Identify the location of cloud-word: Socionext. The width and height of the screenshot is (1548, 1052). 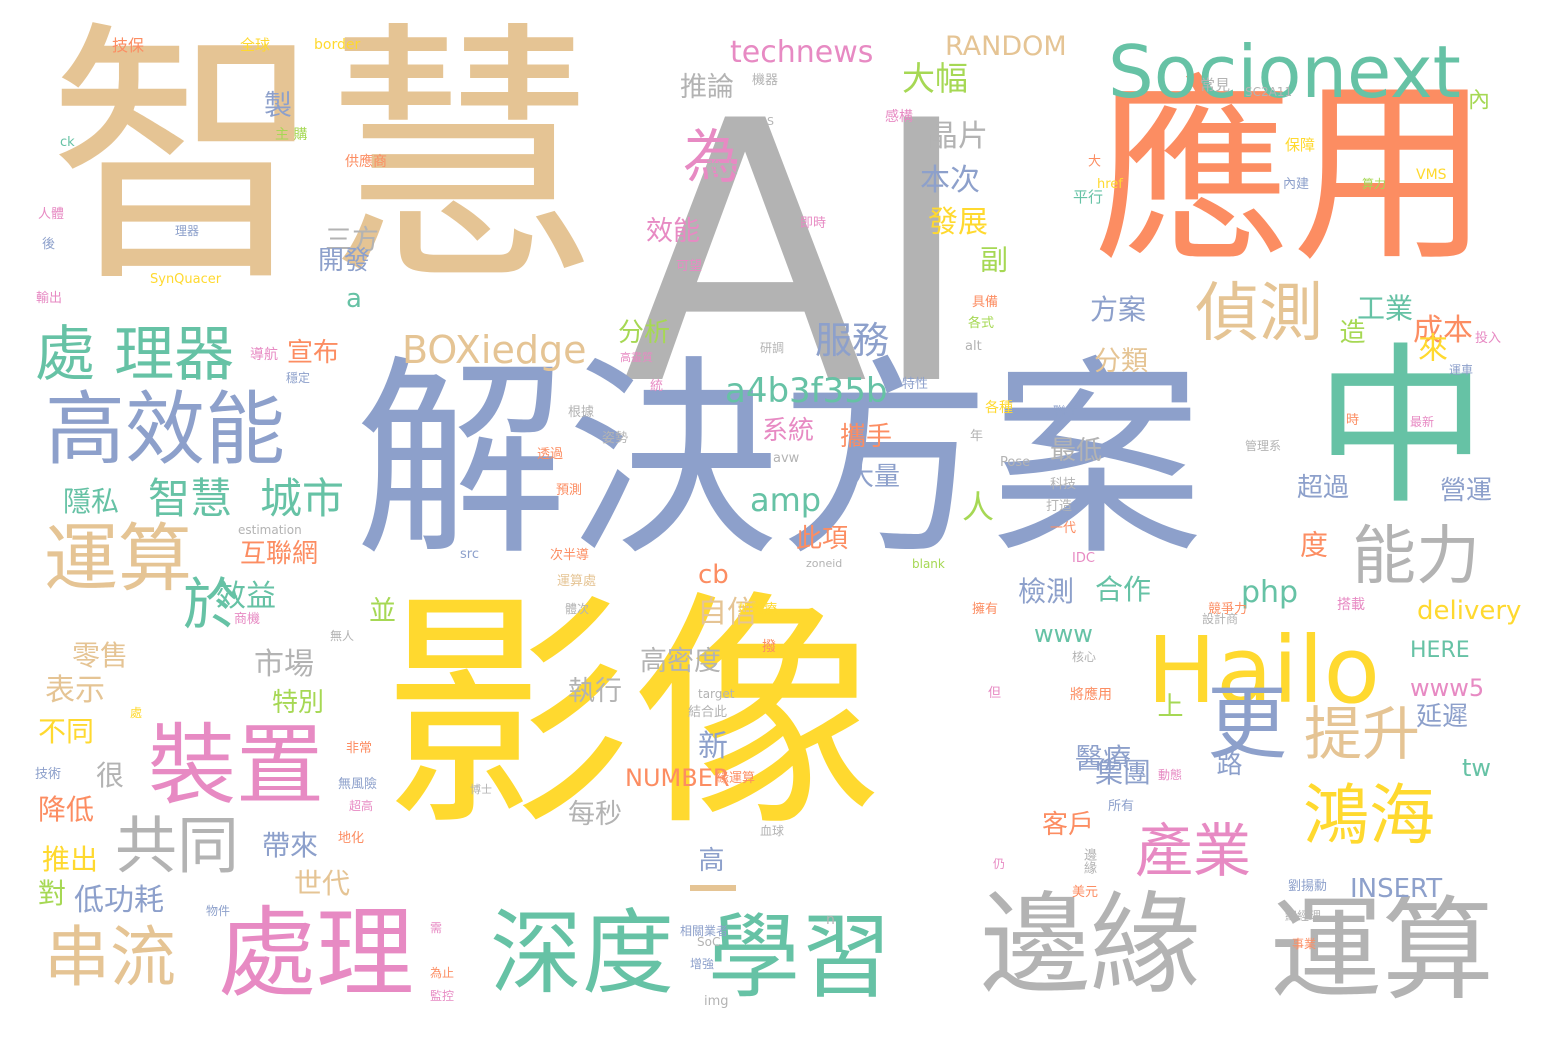
(1284, 72).